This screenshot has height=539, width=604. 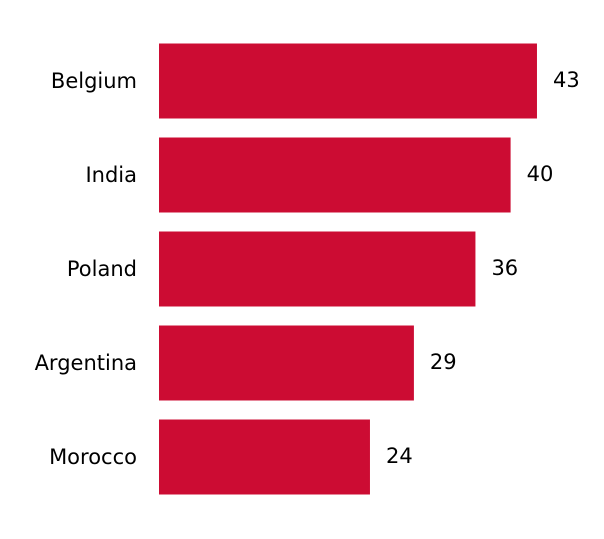 What do you see at coordinates (94, 81) in the screenshot?
I see `category-label: Belgium` at bounding box center [94, 81].